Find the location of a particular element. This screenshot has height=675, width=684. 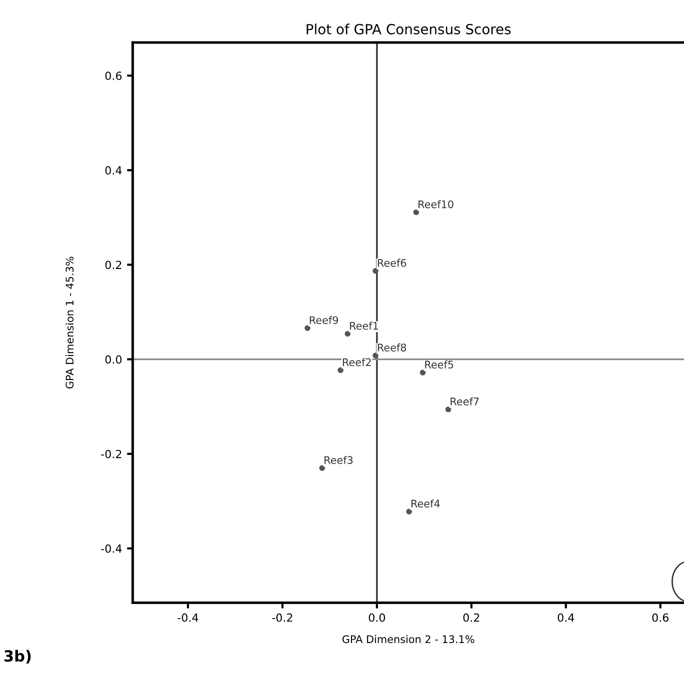

annotation: Reef1 is located at coordinates (364, 326).